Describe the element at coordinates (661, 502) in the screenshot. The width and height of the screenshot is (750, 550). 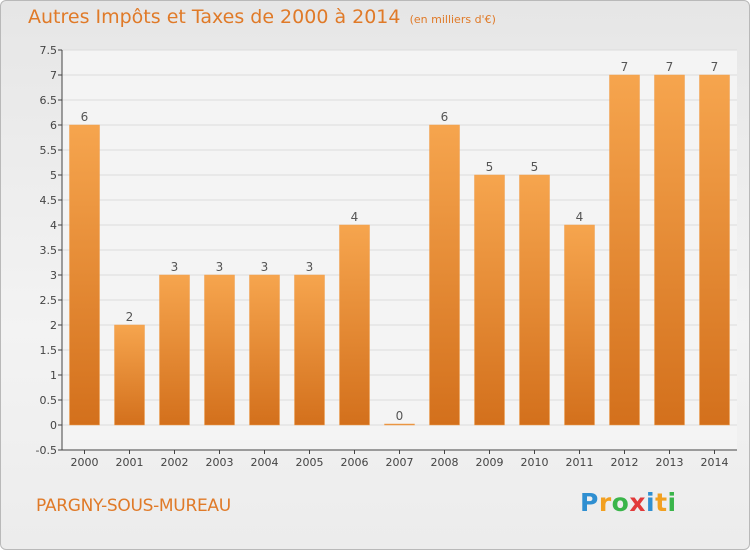
I see `logo-letter: t` at that location.